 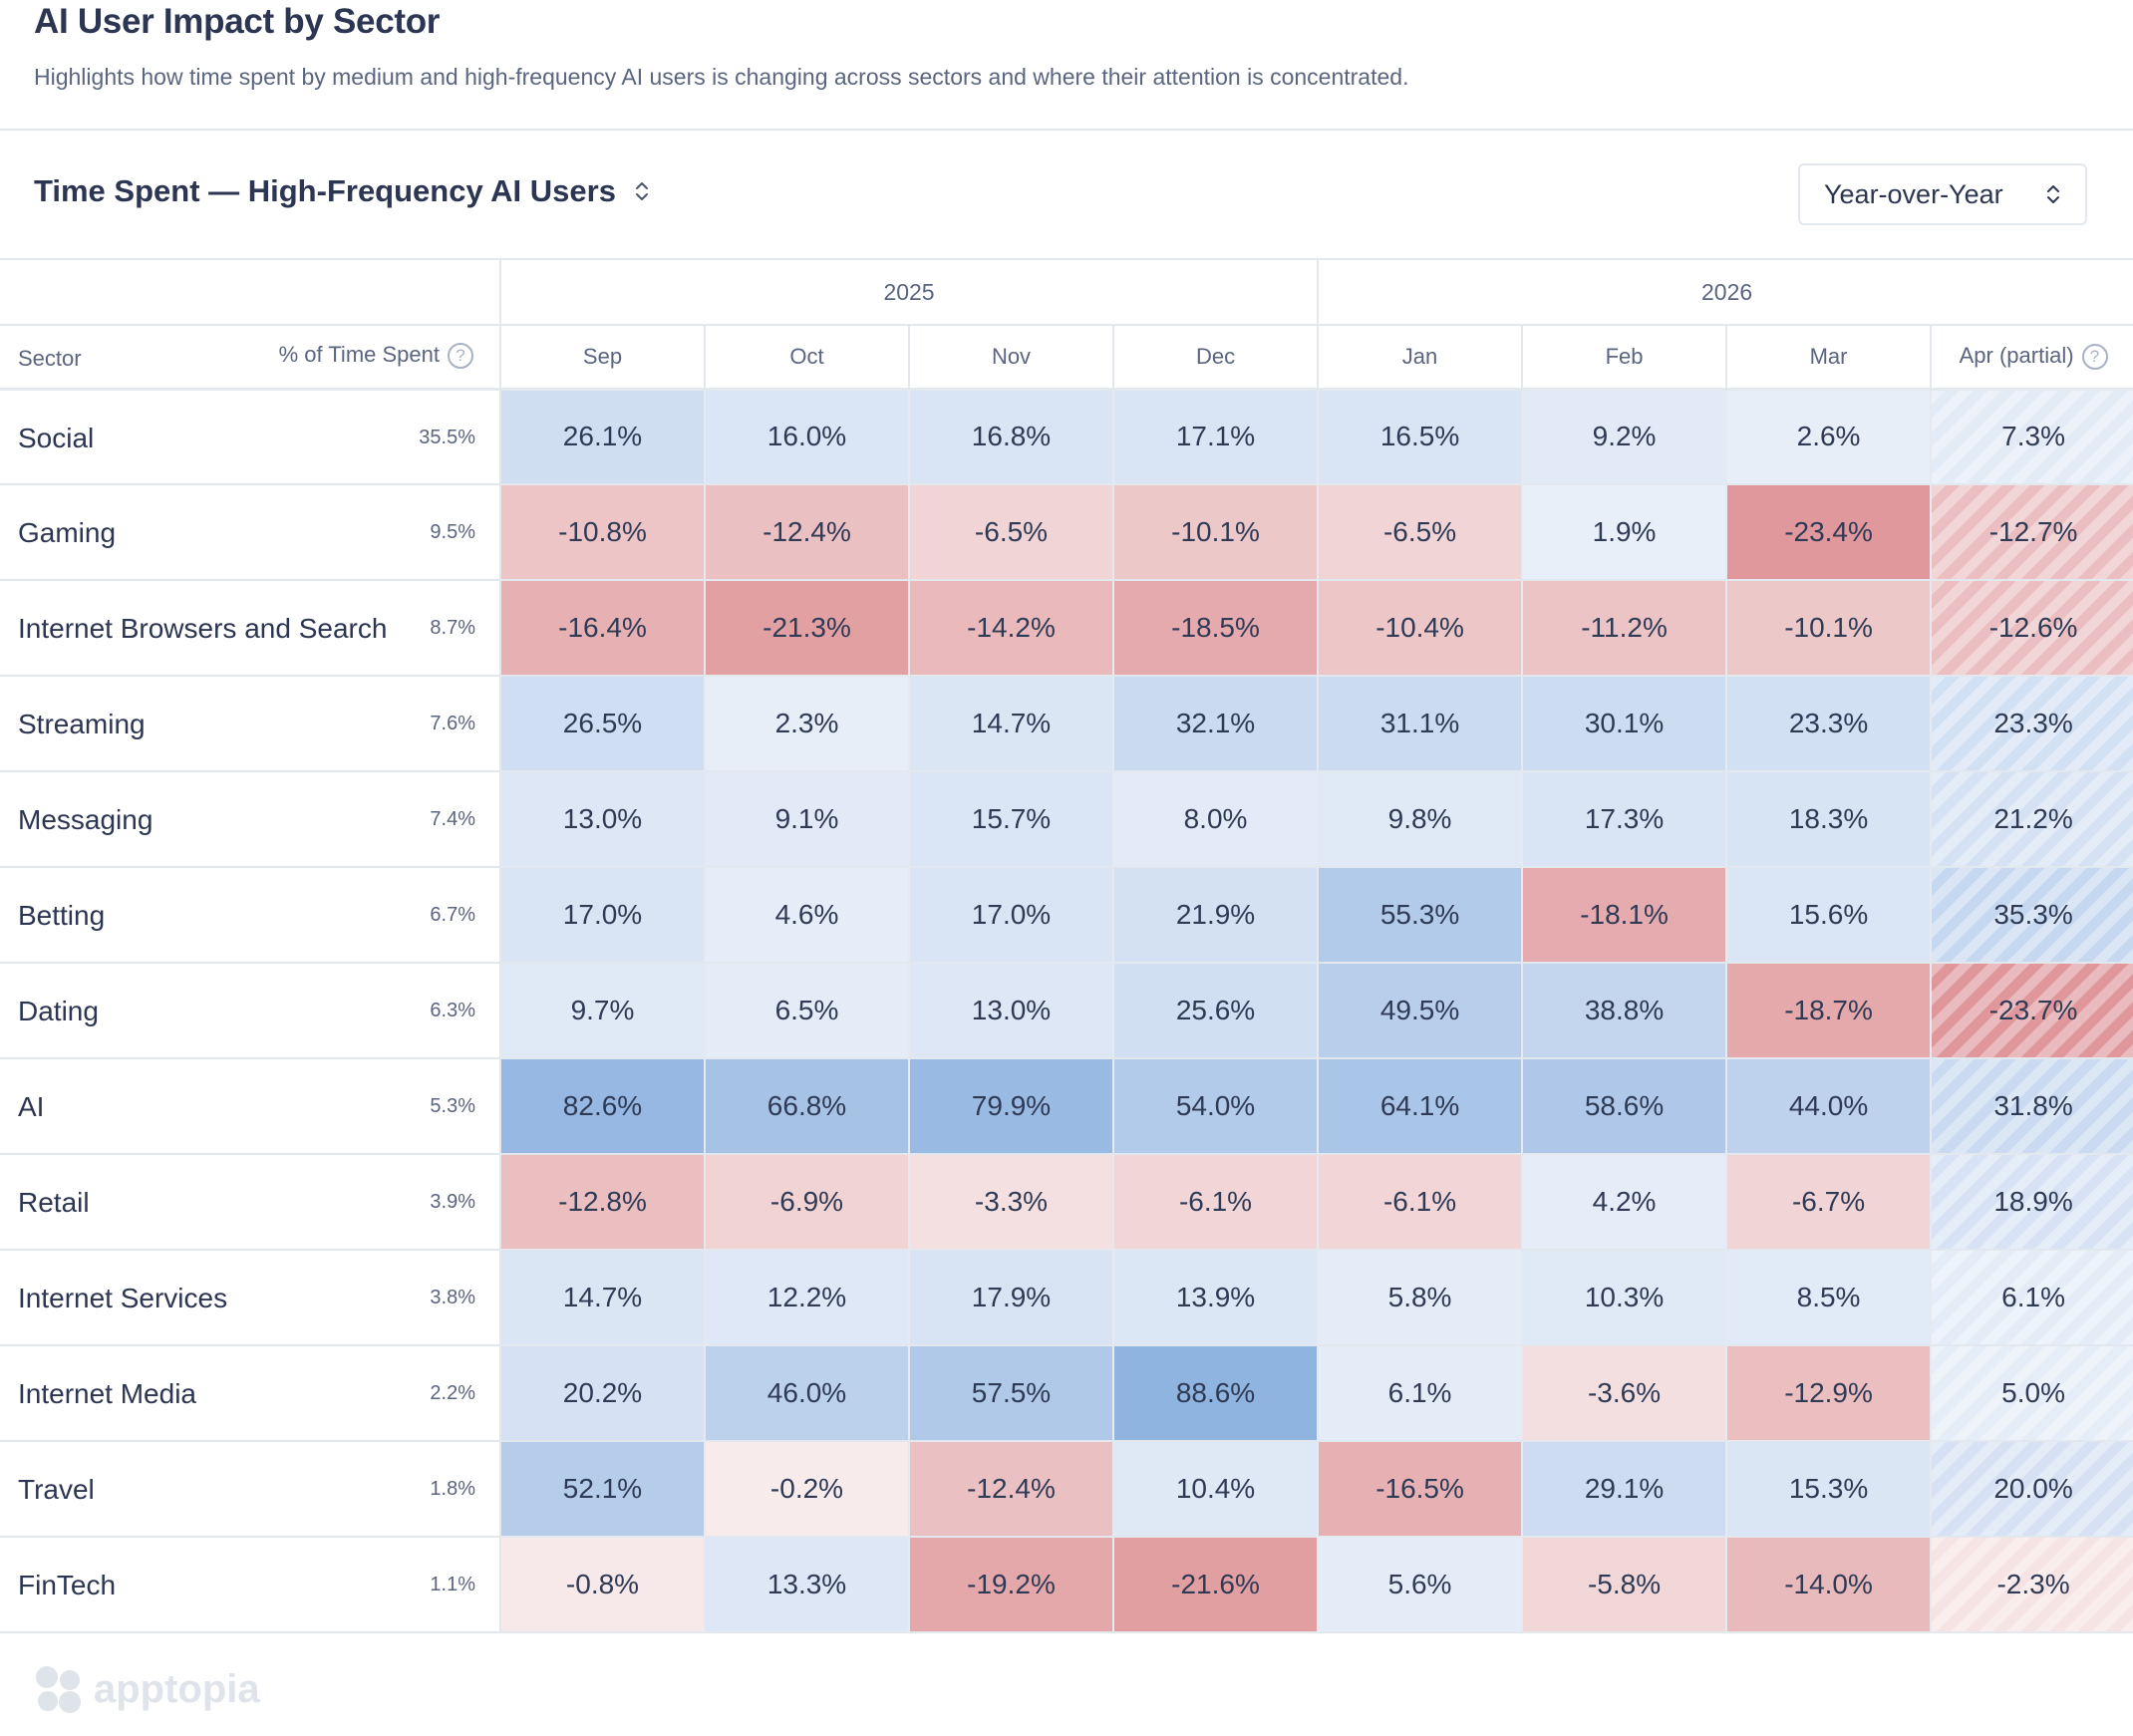 I want to click on heatmap-cell: 2.3%, so click(x=806, y=724).